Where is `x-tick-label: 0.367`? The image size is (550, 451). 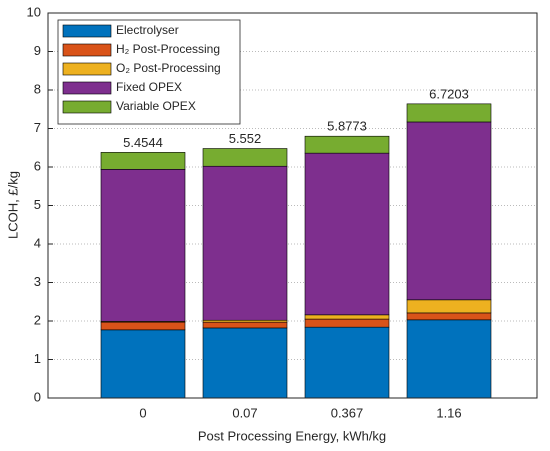 x-tick-label: 0.367 is located at coordinates (347, 412).